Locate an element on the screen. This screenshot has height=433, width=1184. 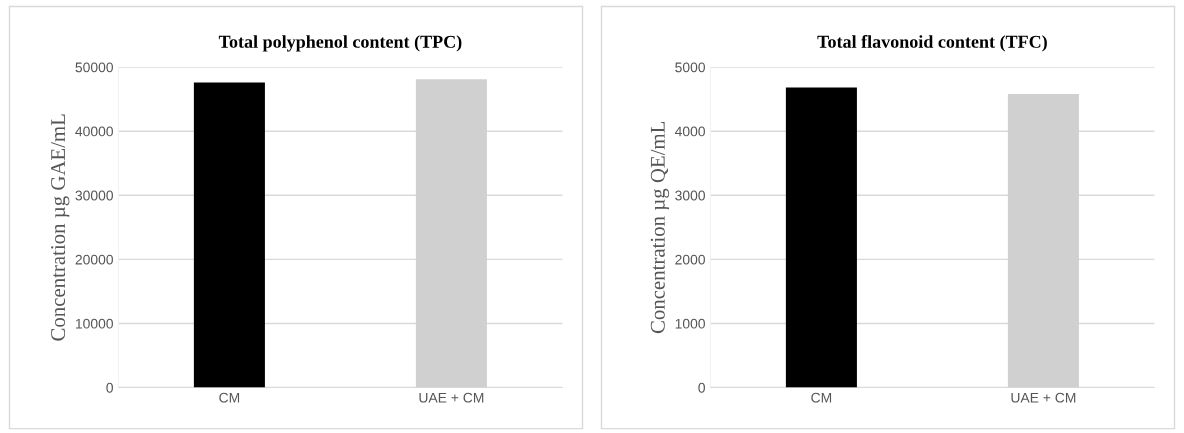
y-axis-title: Concentration µg QE/mL is located at coordinates (660, 227).